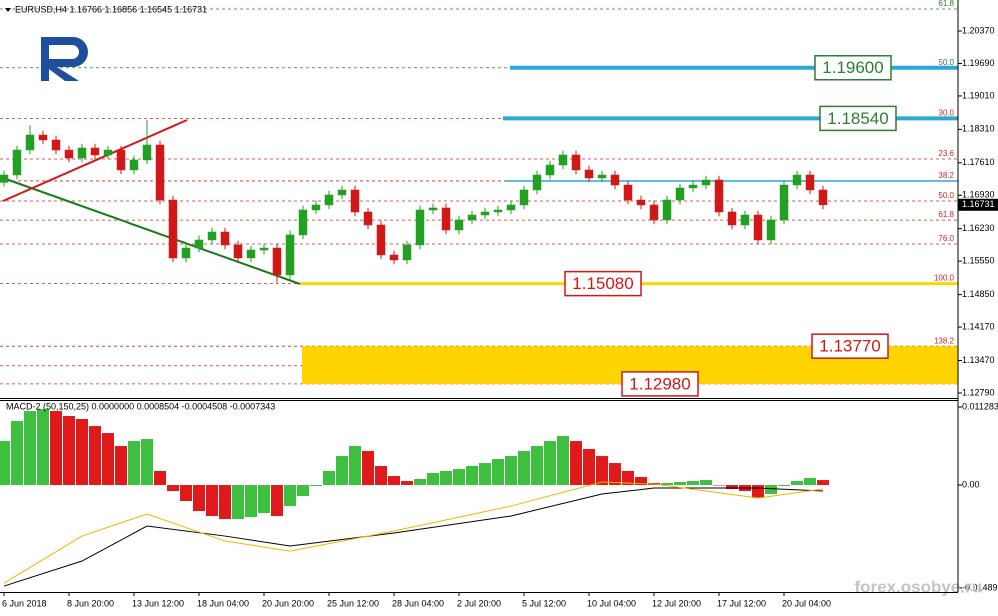 This screenshot has width=998, height=616. Describe the element at coordinates (978, 162) in the screenshot. I see `y-tick-label: 1.17610` at that location.